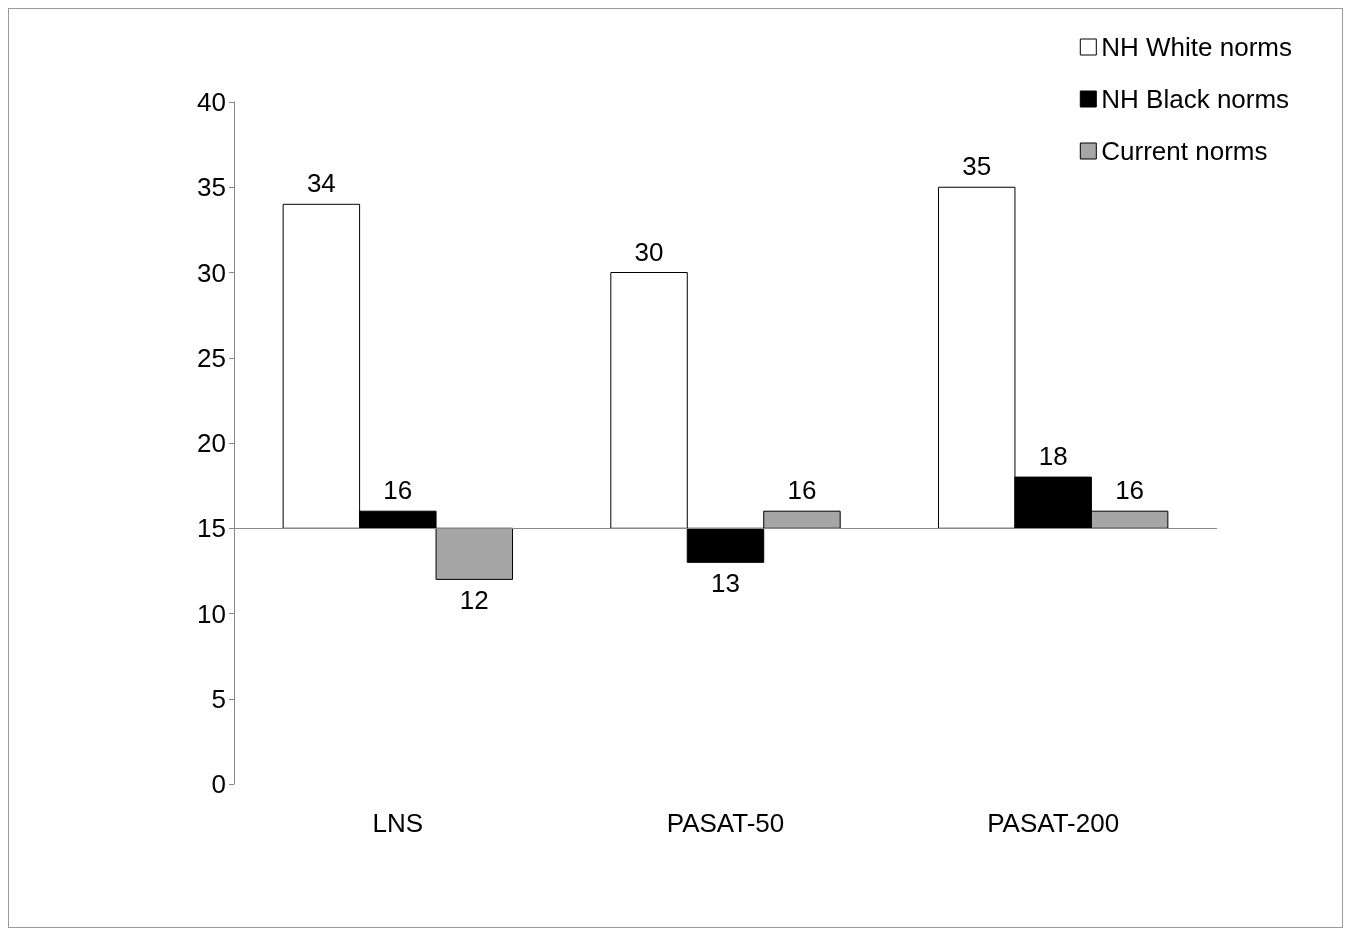 This screenshot has height=940, width=1353. Describe the element at coordinates (1053, 456) in the screenshot. I see `data-label: 18` at that location.